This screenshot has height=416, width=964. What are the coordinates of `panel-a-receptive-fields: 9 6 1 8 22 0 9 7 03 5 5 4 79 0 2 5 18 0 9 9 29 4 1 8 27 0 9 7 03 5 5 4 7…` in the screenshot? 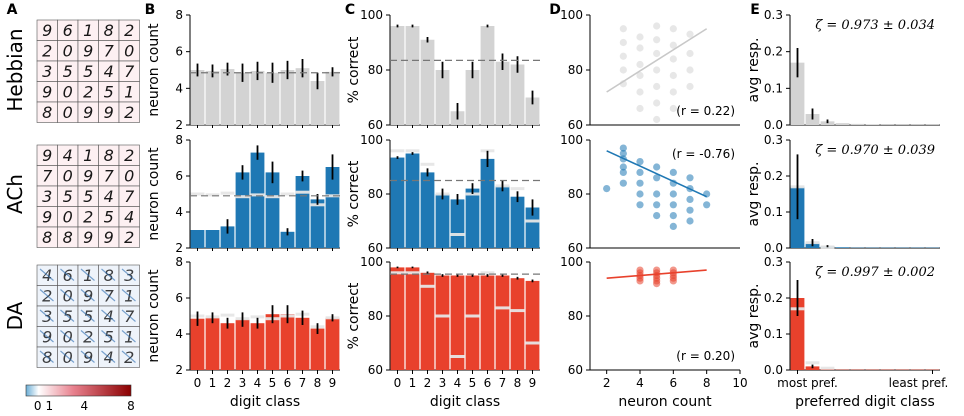 It's located at (88, 193).